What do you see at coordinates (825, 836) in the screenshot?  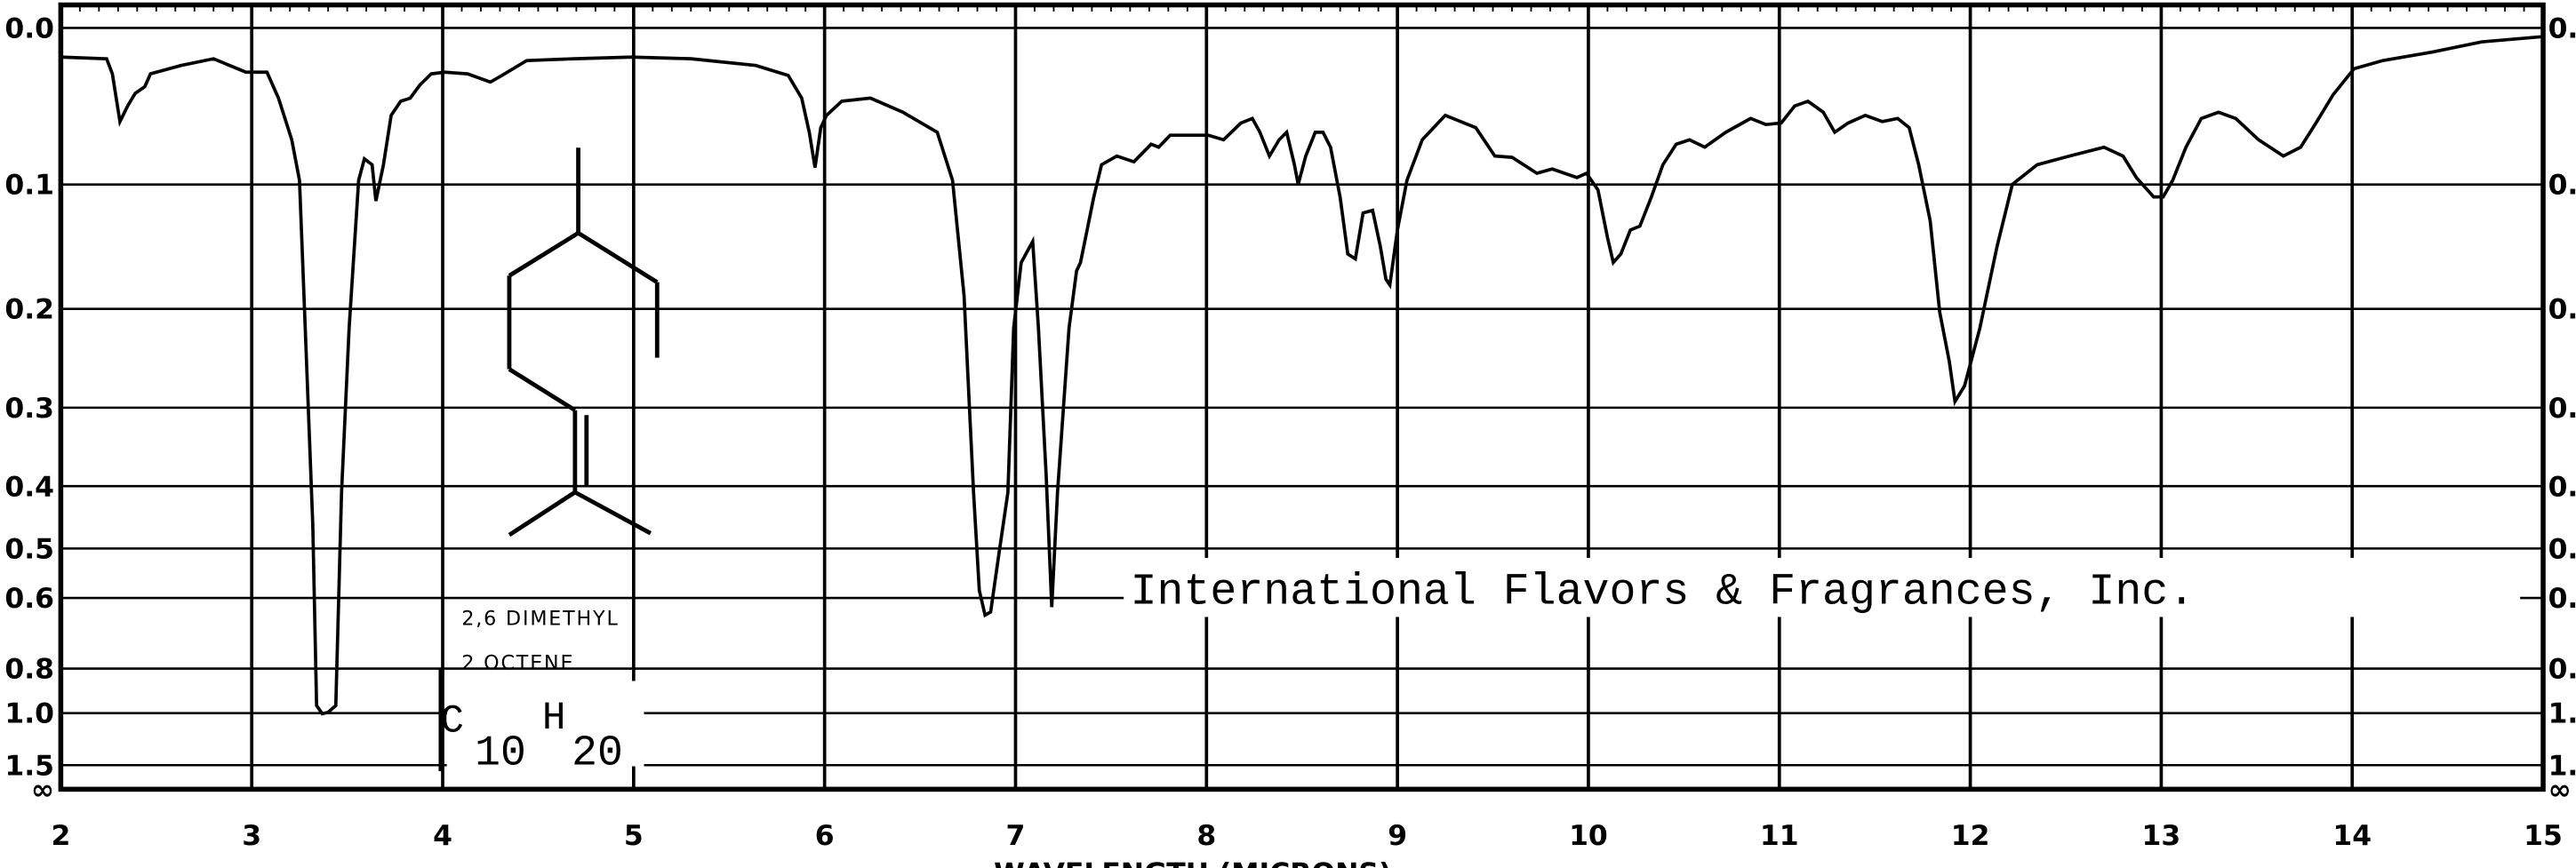 I see `x-tick-label: 6` at bounding box center [825, 836].